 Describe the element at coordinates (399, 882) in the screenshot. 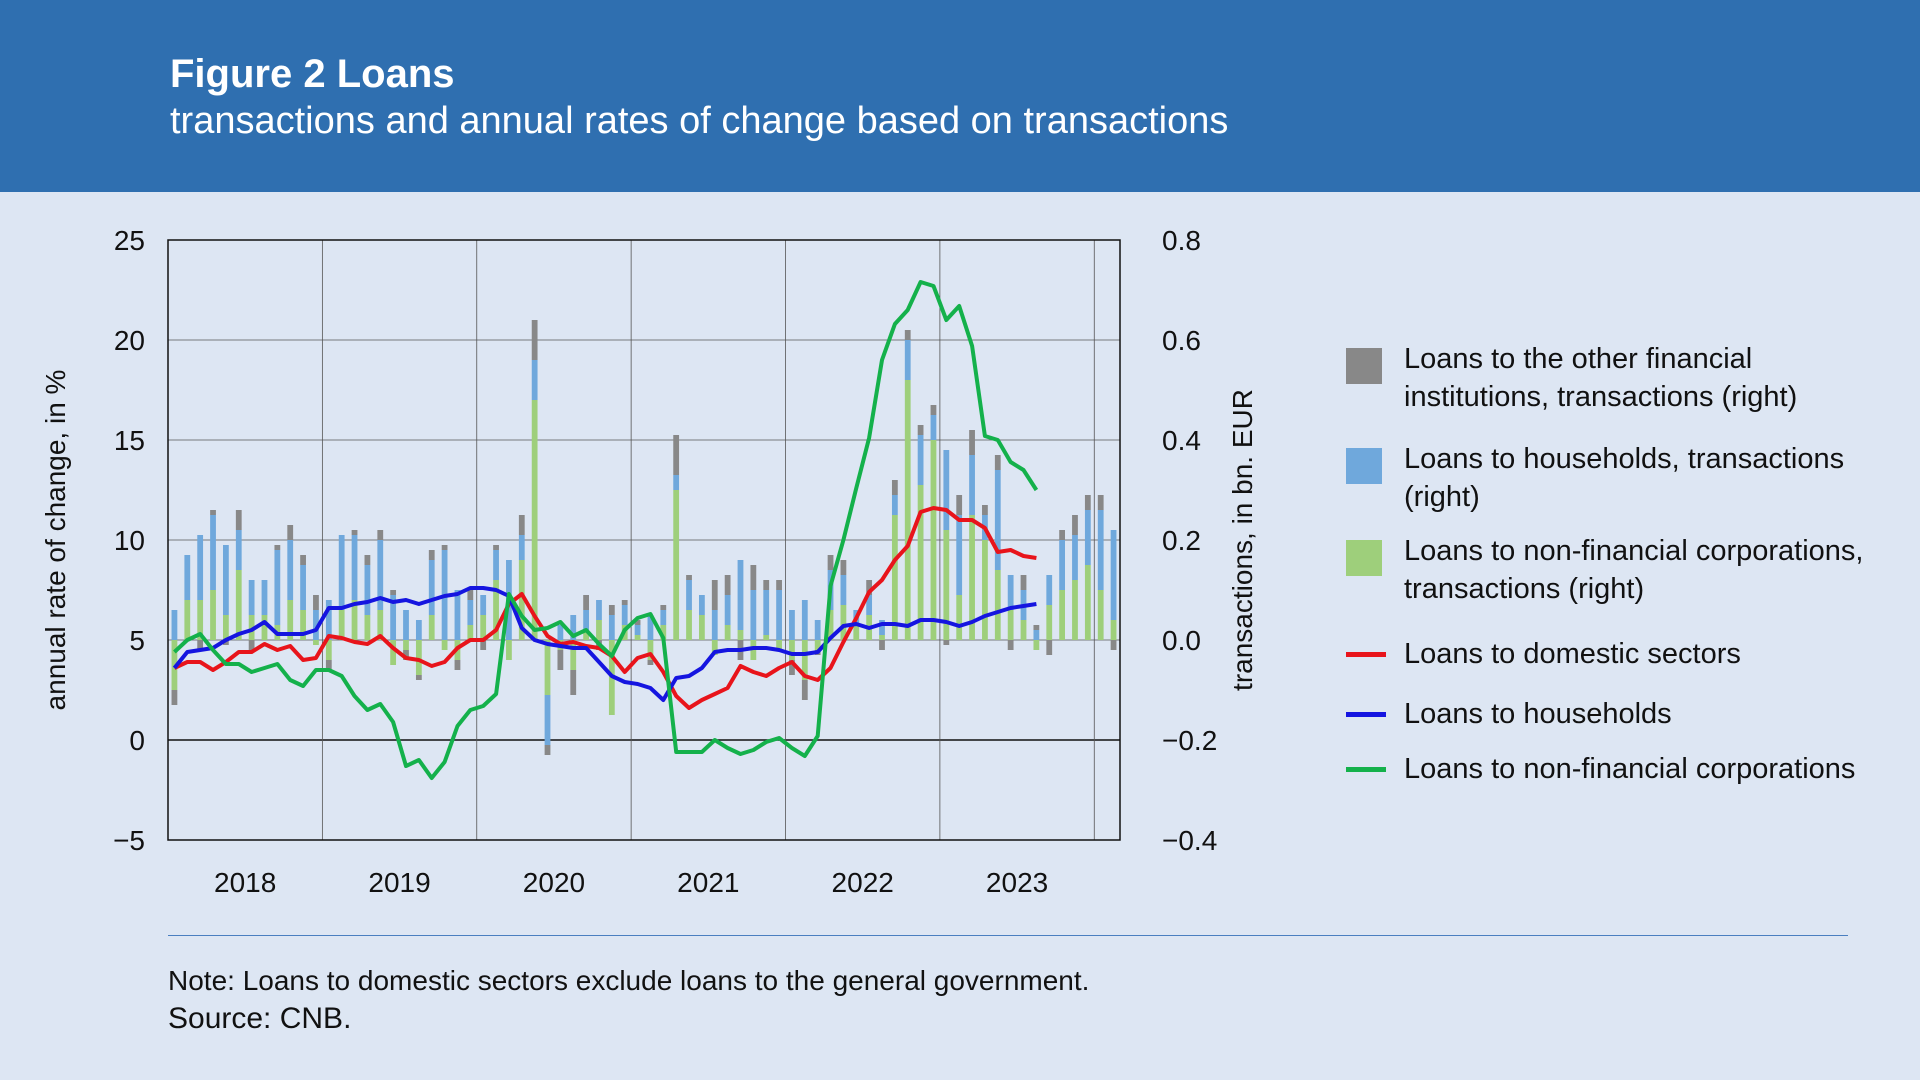

I see `x-tick-label: 2019` at that location.